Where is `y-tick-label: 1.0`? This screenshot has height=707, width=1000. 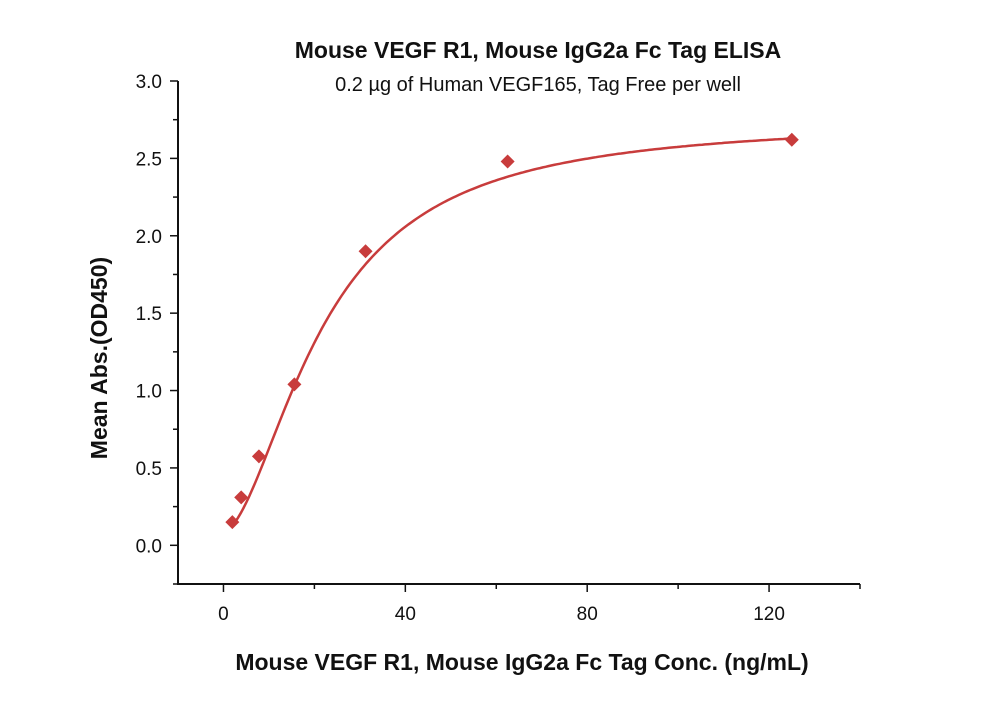
y-tick-label: 1.0 is located at coordinates (149, 392).